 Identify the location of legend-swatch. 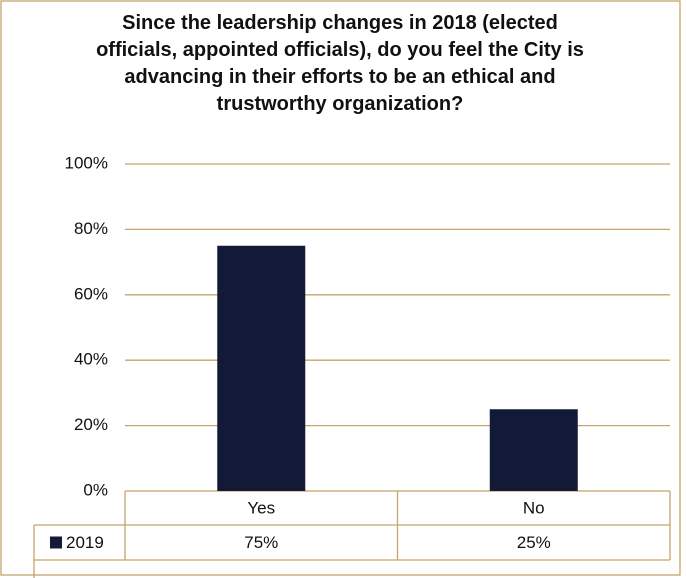
(56, 542).